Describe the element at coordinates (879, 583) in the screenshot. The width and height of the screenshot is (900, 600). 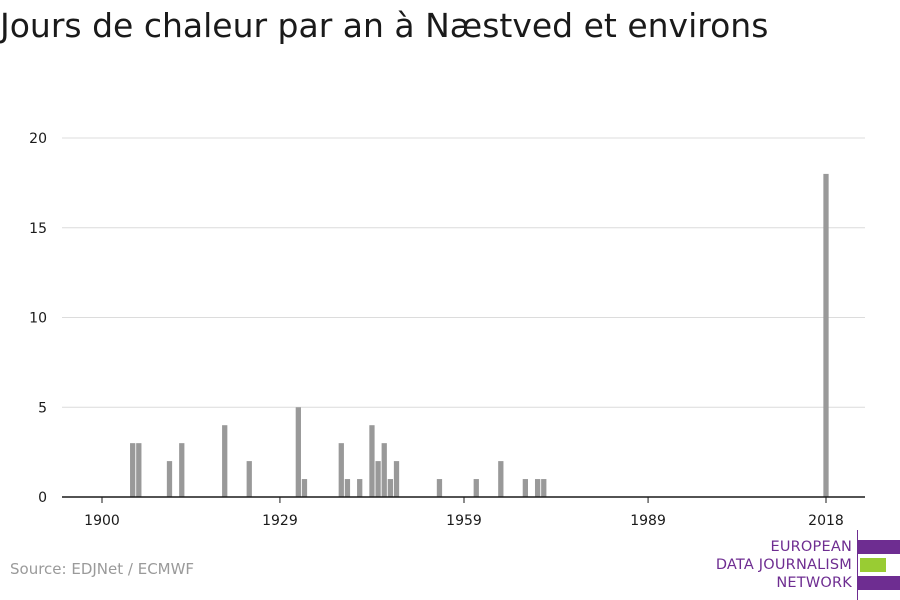
I see `logo-bar-bottom` at that location.